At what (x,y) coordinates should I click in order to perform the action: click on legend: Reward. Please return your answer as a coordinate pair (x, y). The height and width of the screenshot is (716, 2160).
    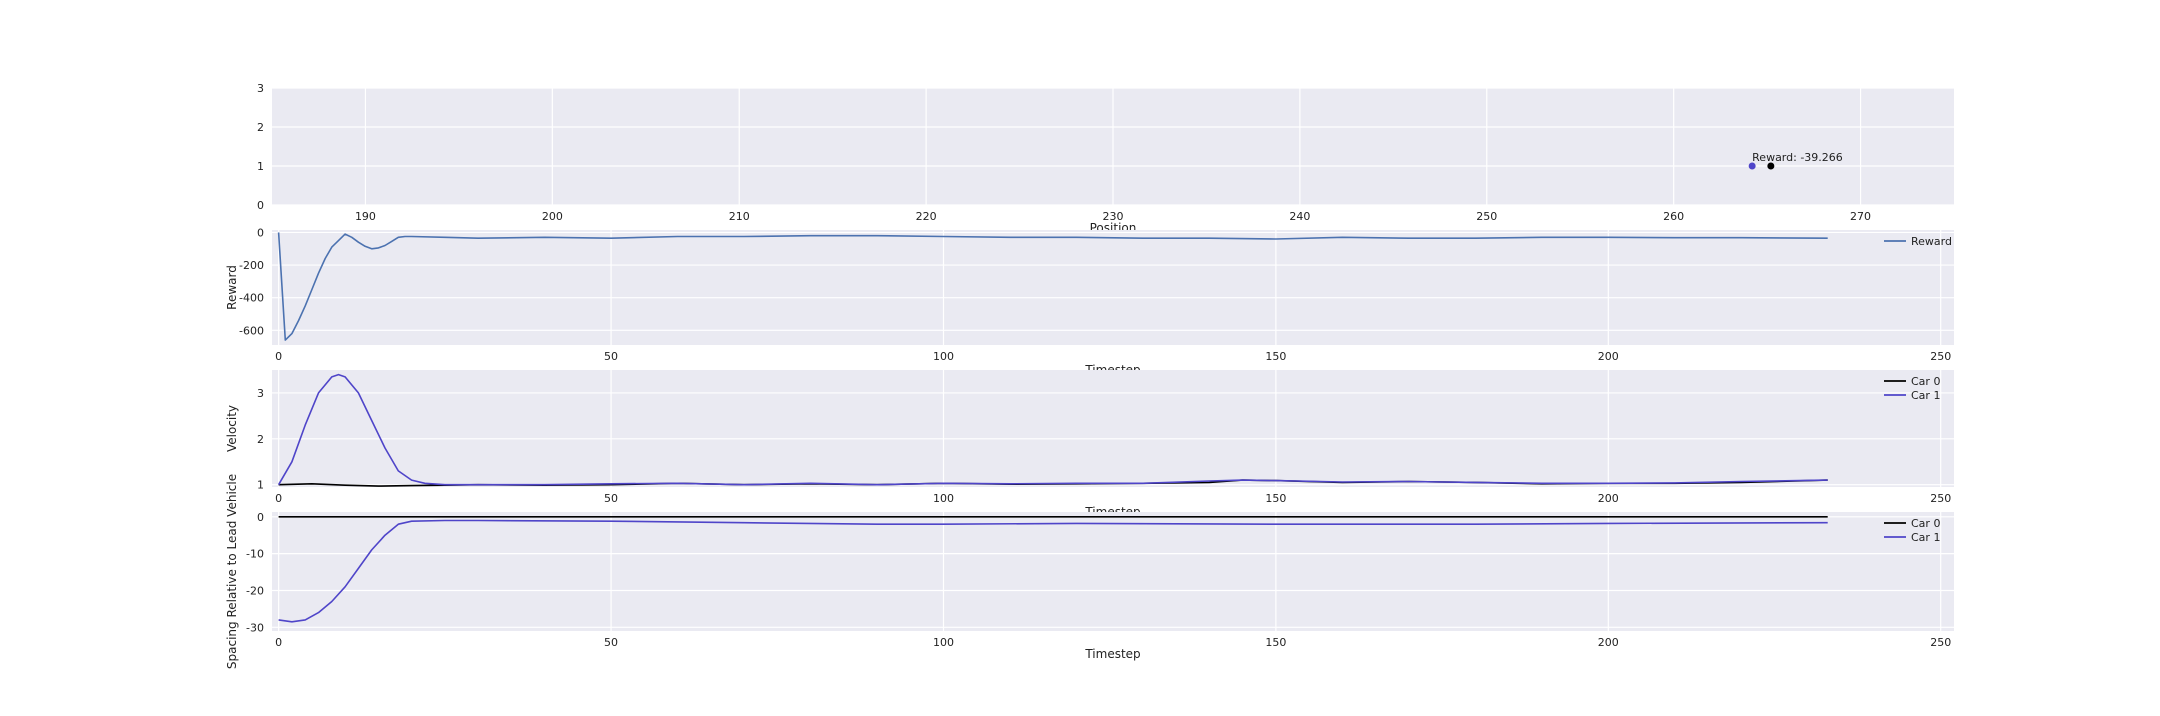
    Looking at the image, I should click on (1918, 241).